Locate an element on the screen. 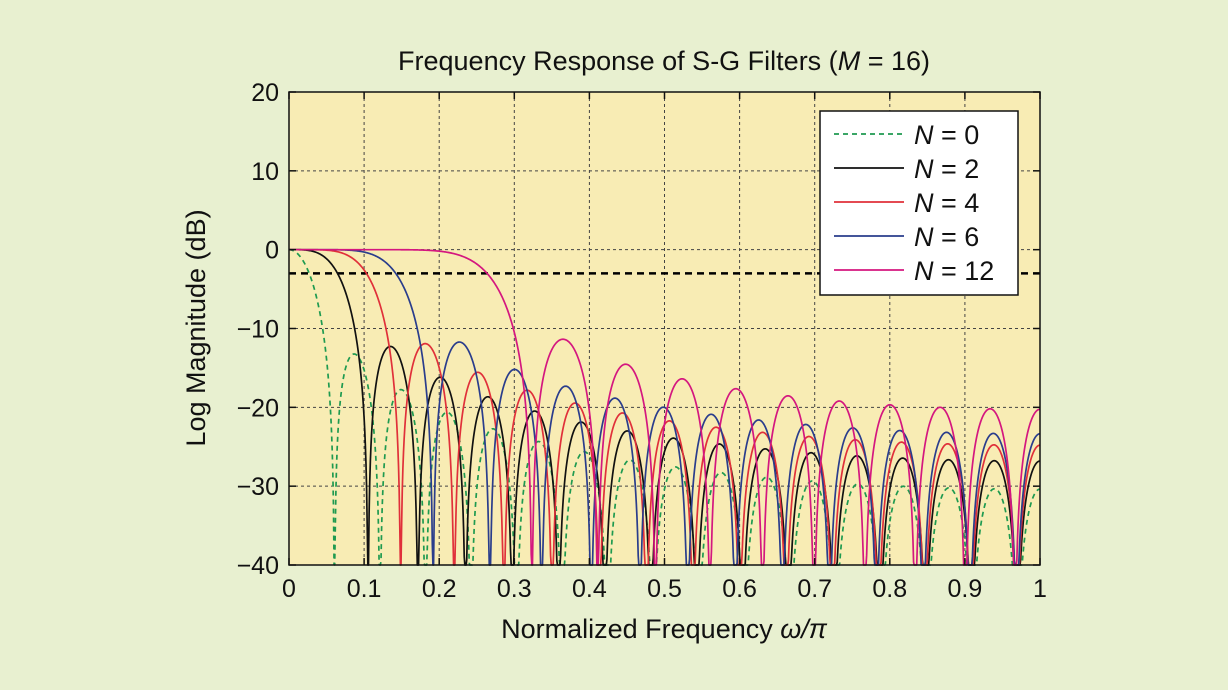 This screenshot has width=1228, height=690. x-tick-label: 0.5 is located at coordinates (664, 589).